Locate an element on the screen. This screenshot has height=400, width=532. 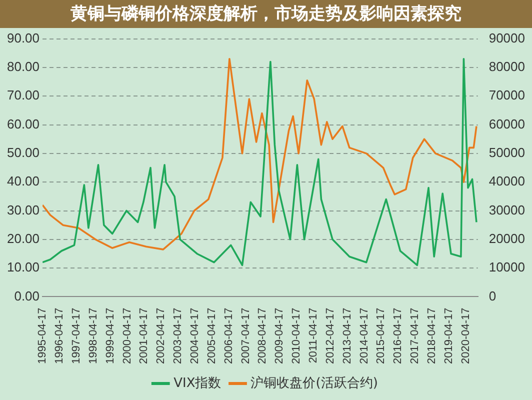
y2-tick-label: 80000 is located at coordinates (507, 66).